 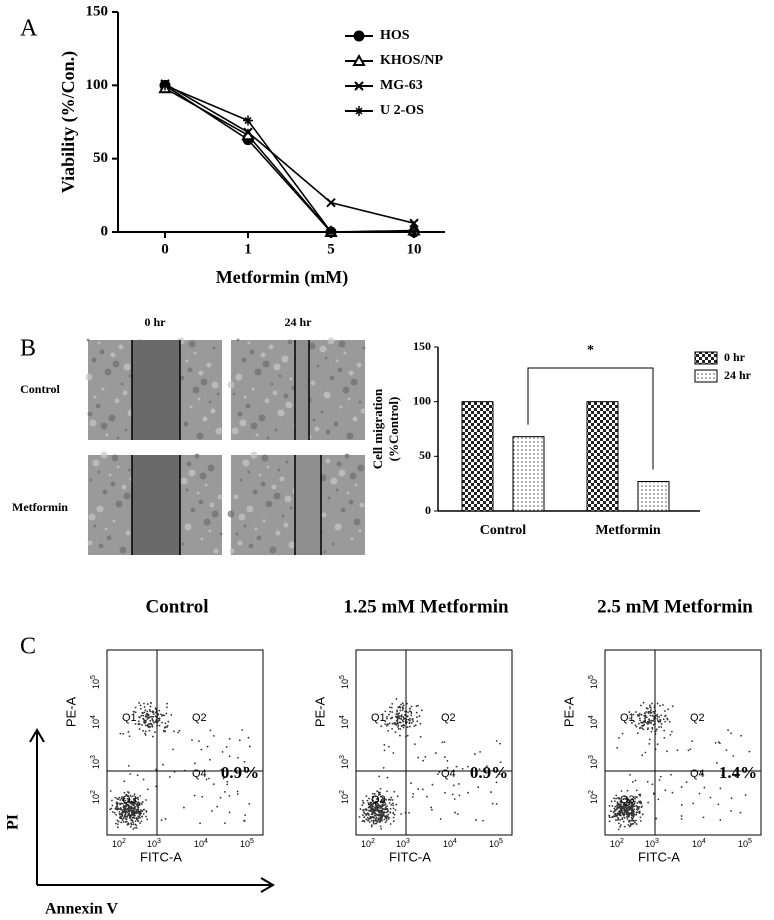 I want to click on tick-exponent: 4, so click(x=455, y=841).